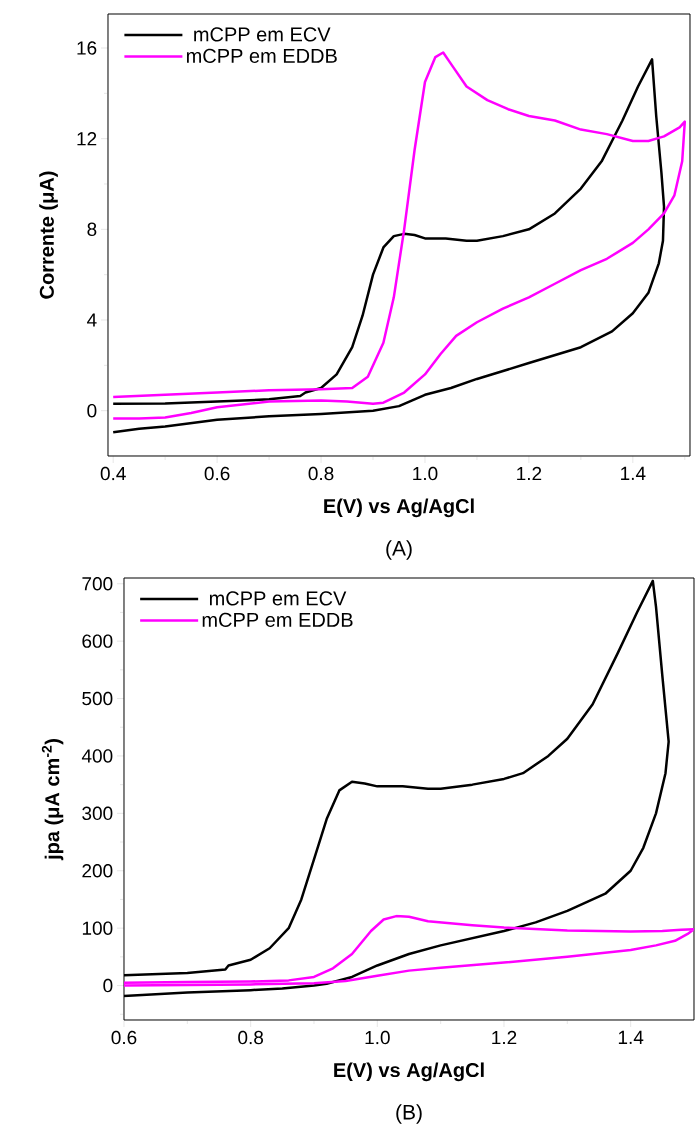 Image resolution: width=696 pixels, height=1133 pixels. Describe the element at coordinates (399, 550) in the screenshot. I see `text: (A)` at that location.